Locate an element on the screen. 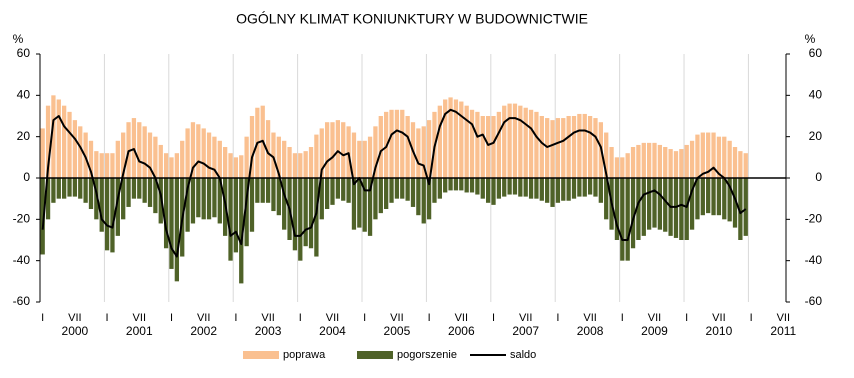 This screenshot has width=854, height=378. y-tick-label: -60 is located at coordinates (22, 301).